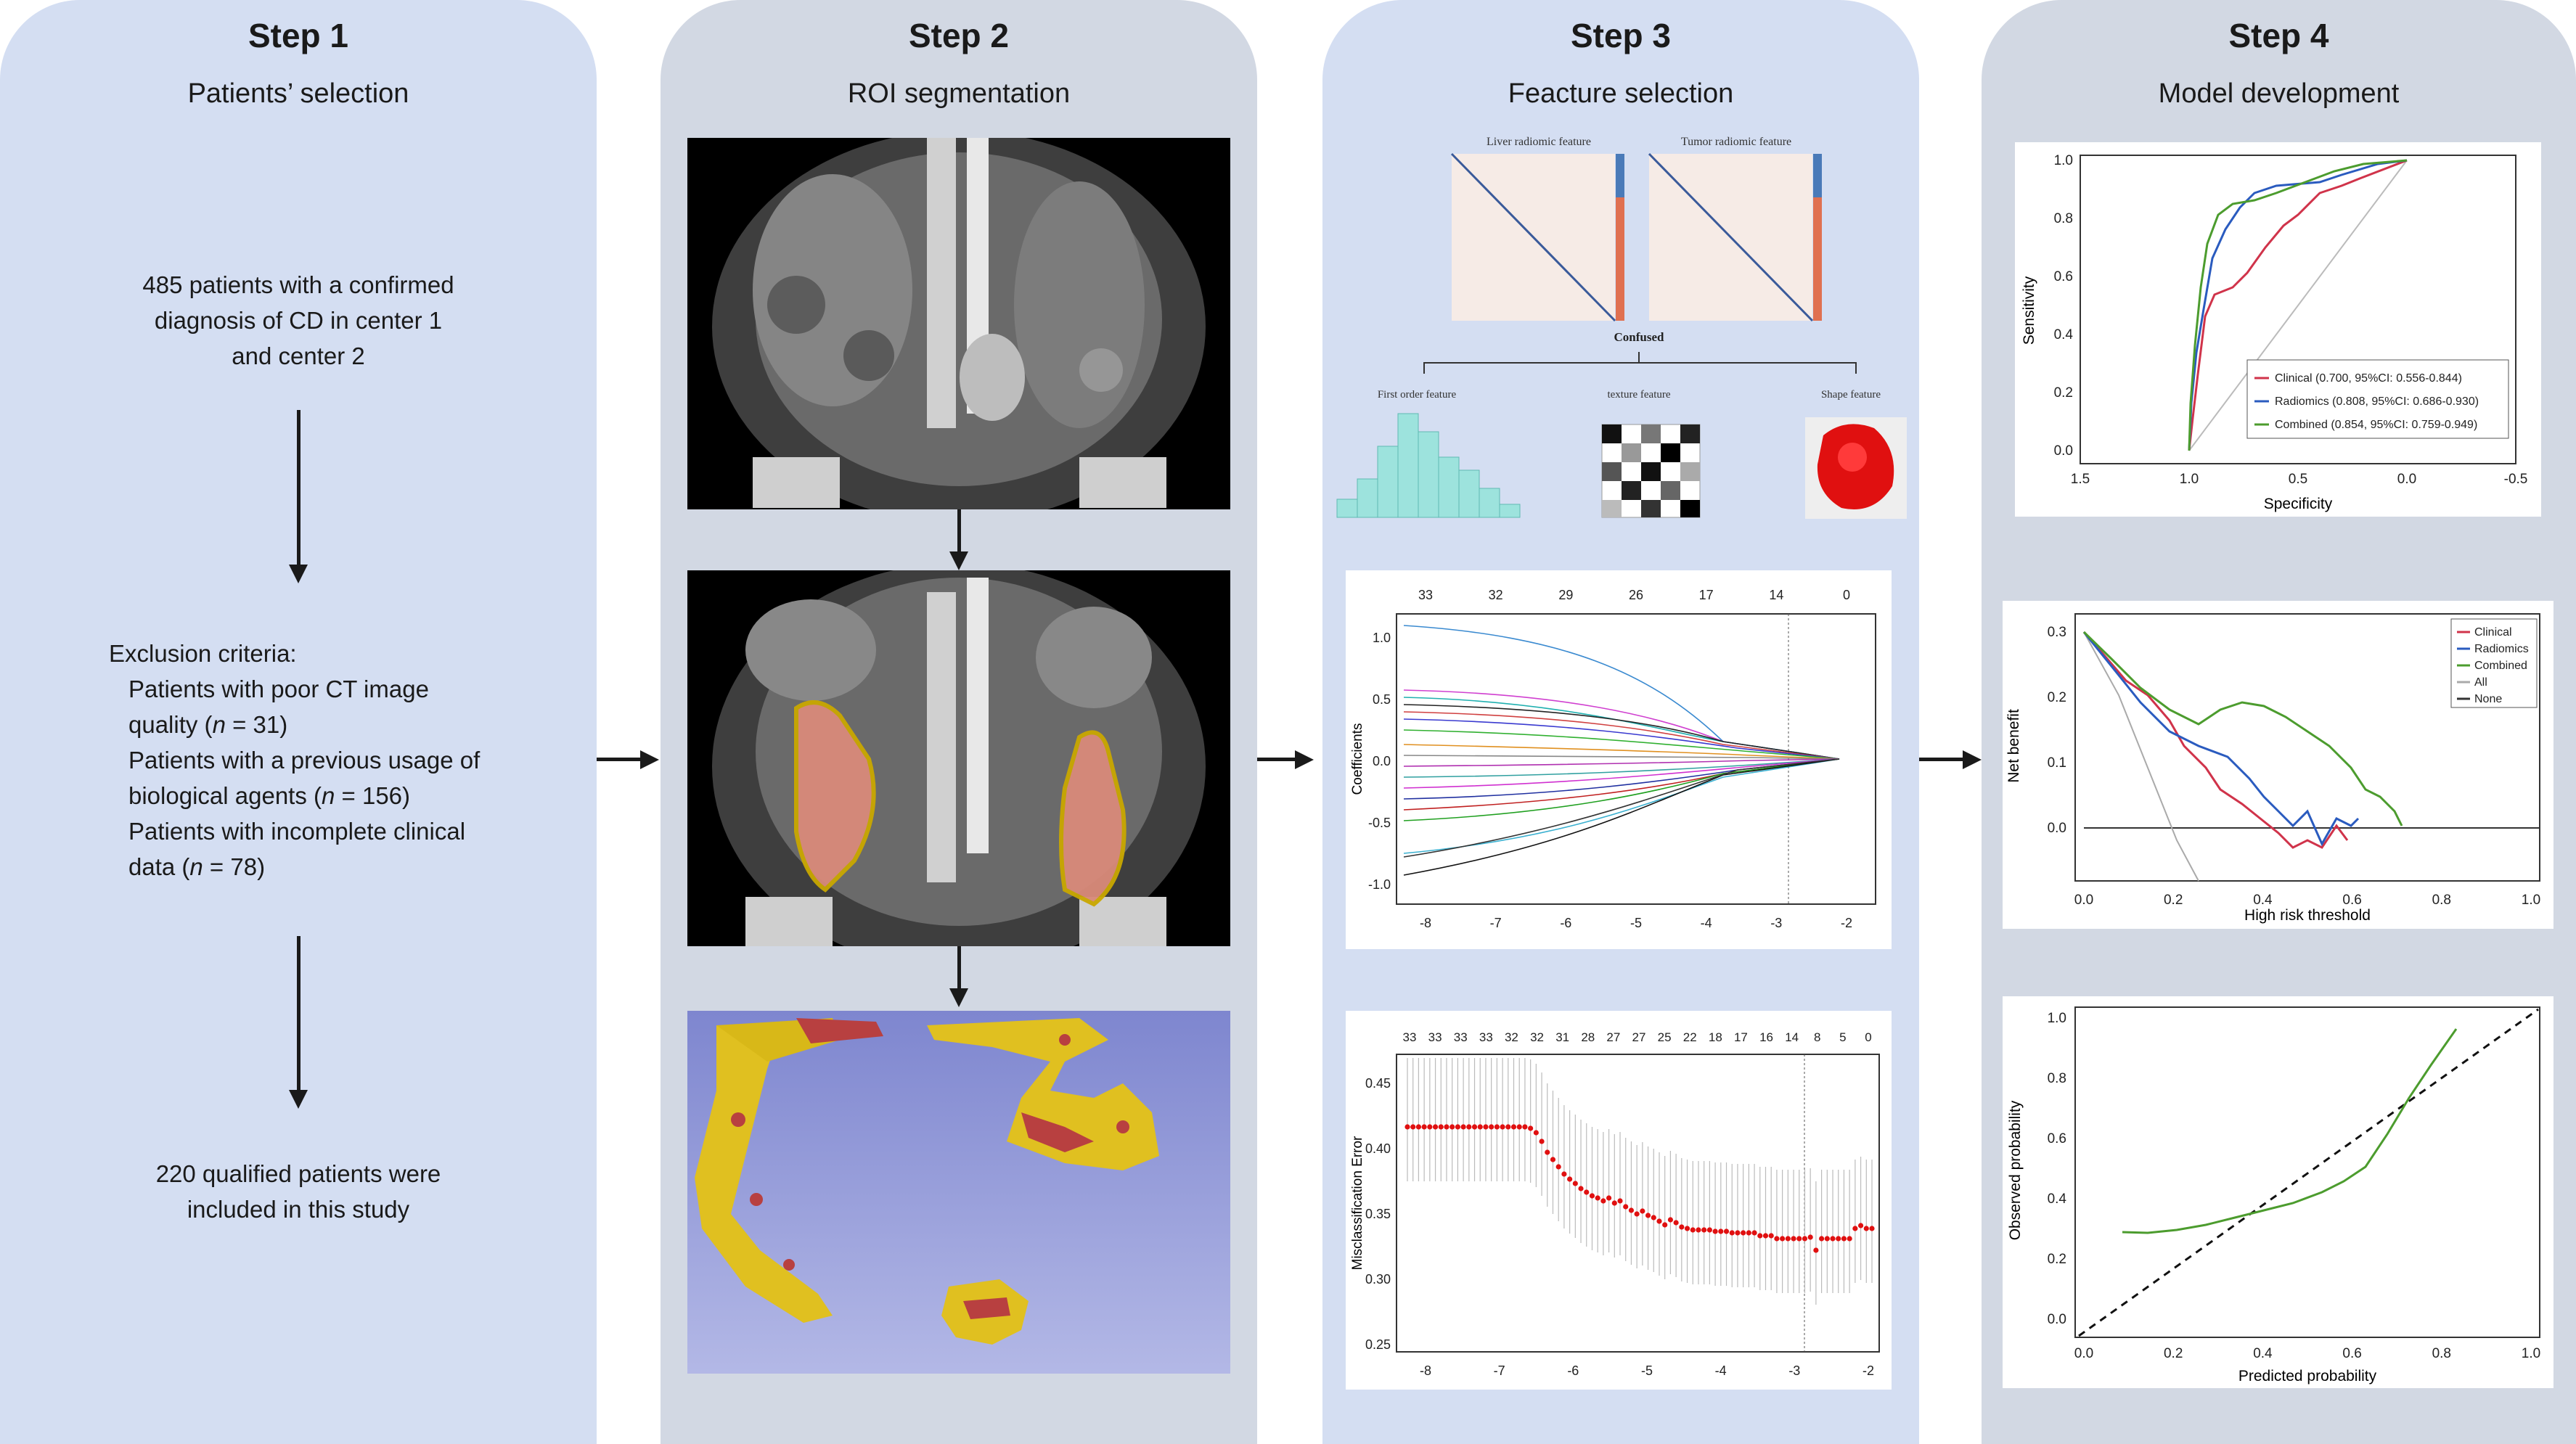  What do you see at coordinates (1358, 759) in the screenshot?
I see `y-axis-label: Coefficients` at bounding box center [1358, 759].